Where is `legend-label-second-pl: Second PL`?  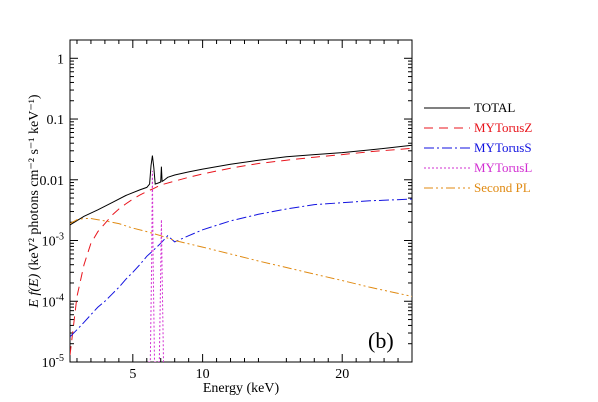 legend-label-second-pl: Second PL is located at coordinates (502, 187).